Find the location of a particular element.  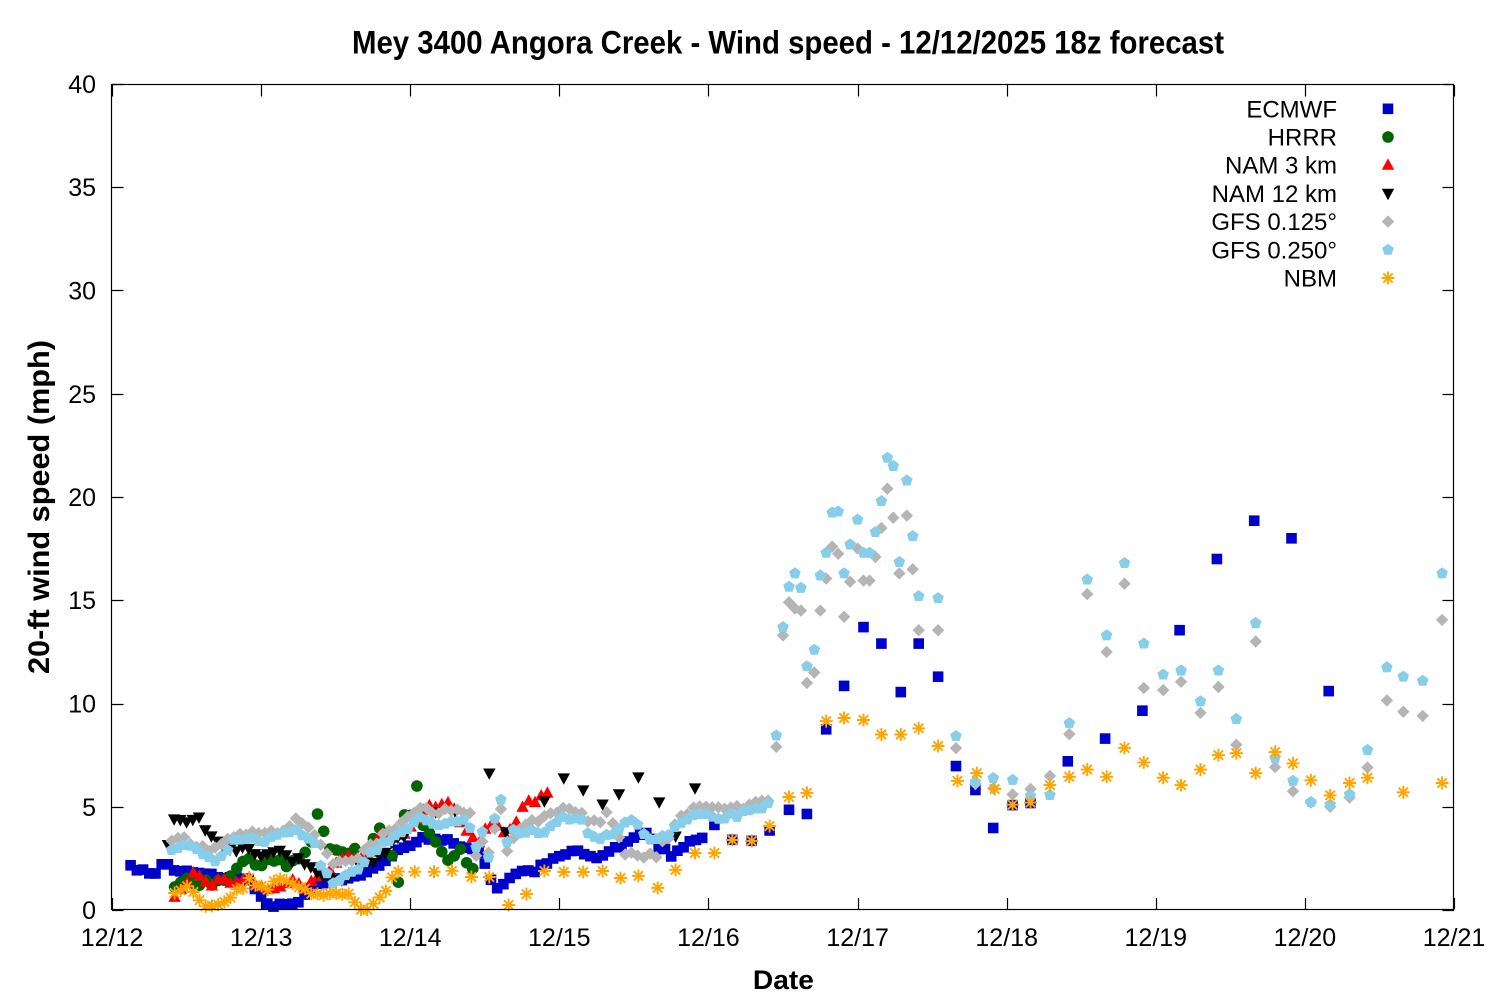

svg-text: 5 is located at coordinates (89, 808).